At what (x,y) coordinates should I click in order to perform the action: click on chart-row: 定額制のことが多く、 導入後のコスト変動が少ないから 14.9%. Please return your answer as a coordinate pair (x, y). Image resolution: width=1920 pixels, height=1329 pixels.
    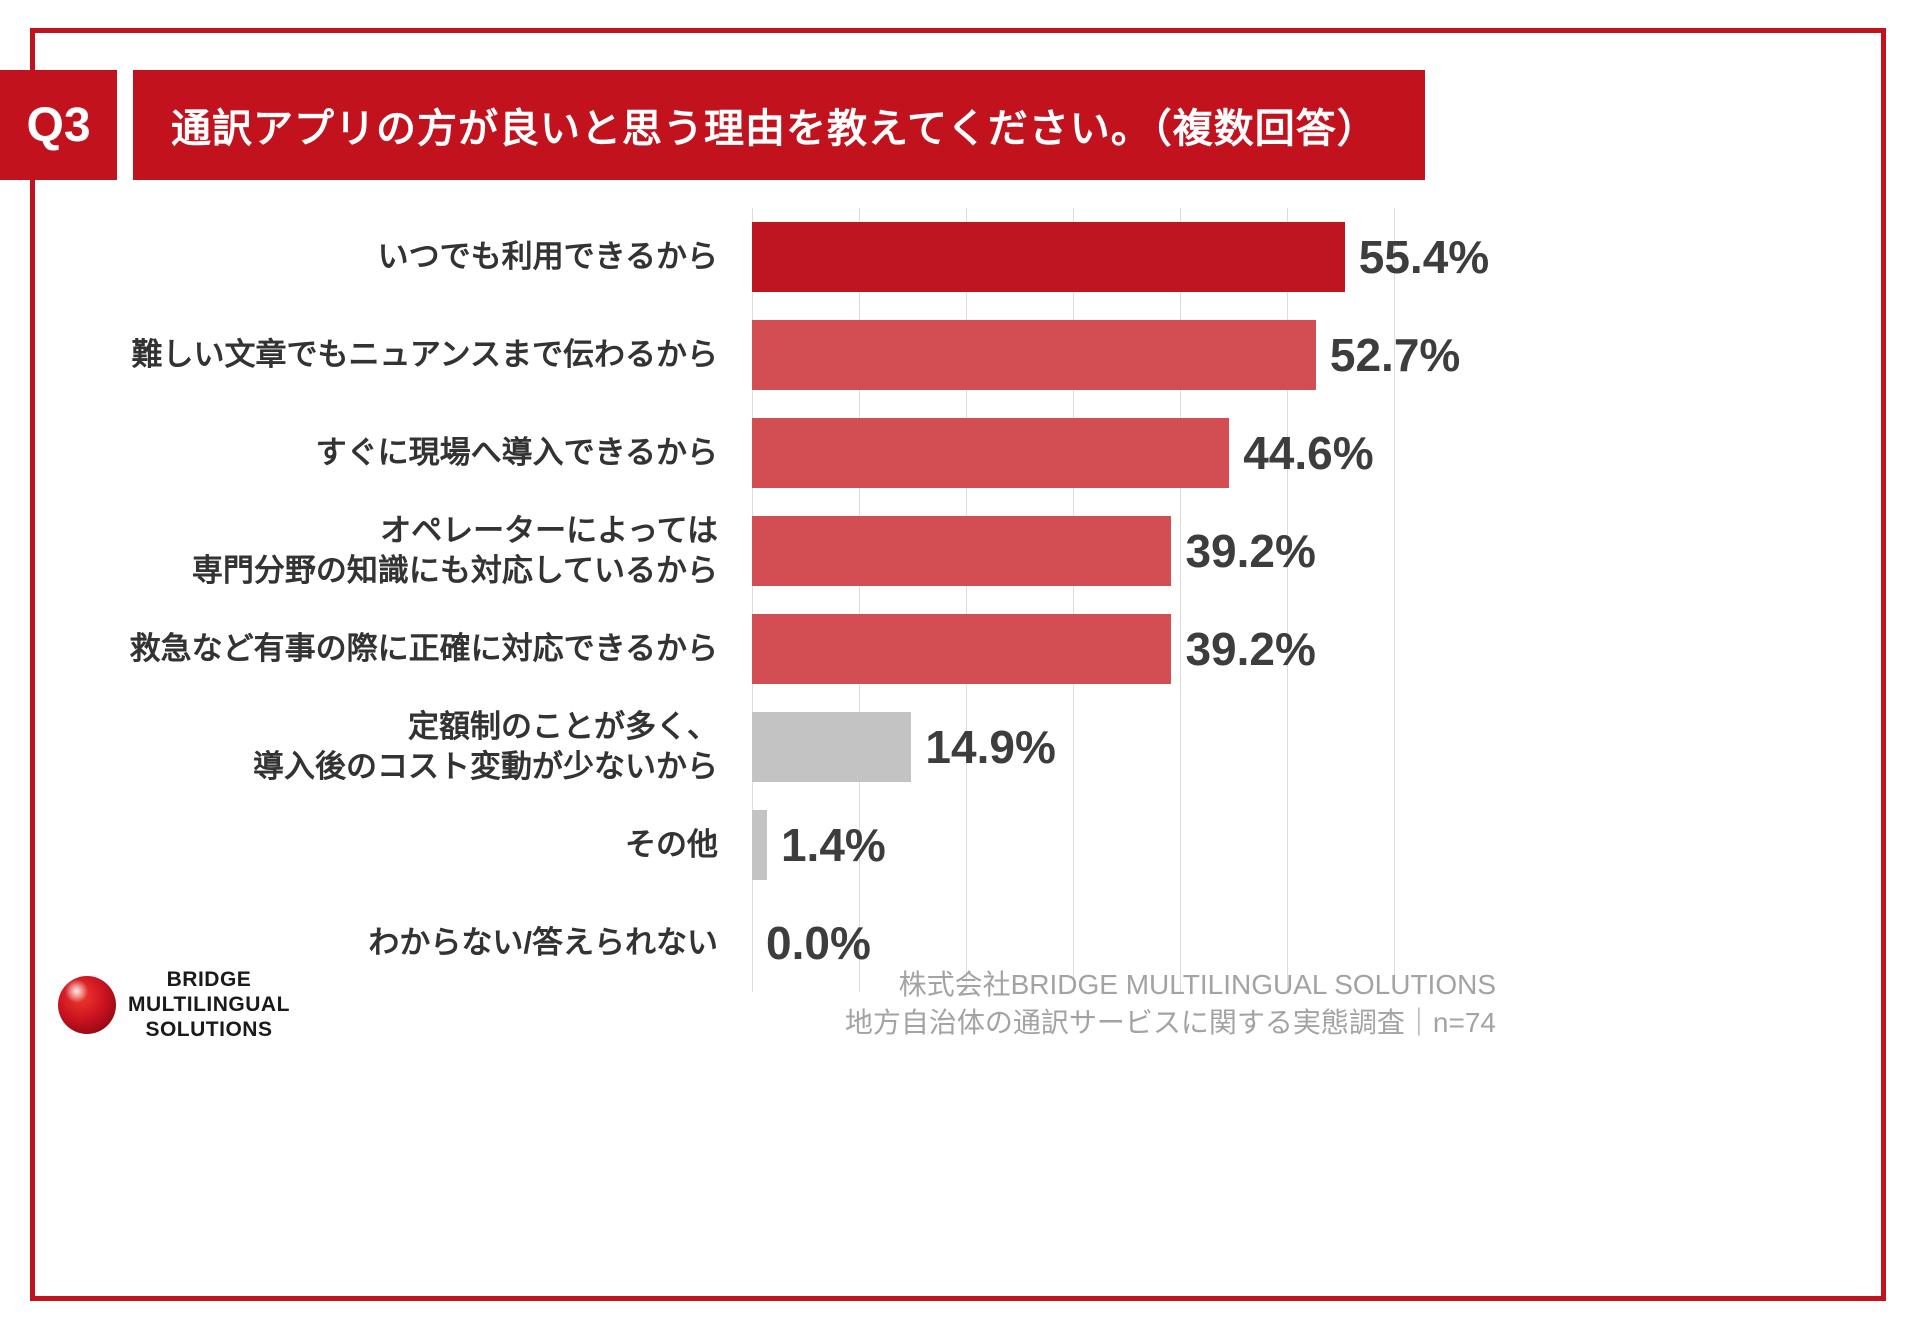
    Looking at the image, I should click on (854, 747).